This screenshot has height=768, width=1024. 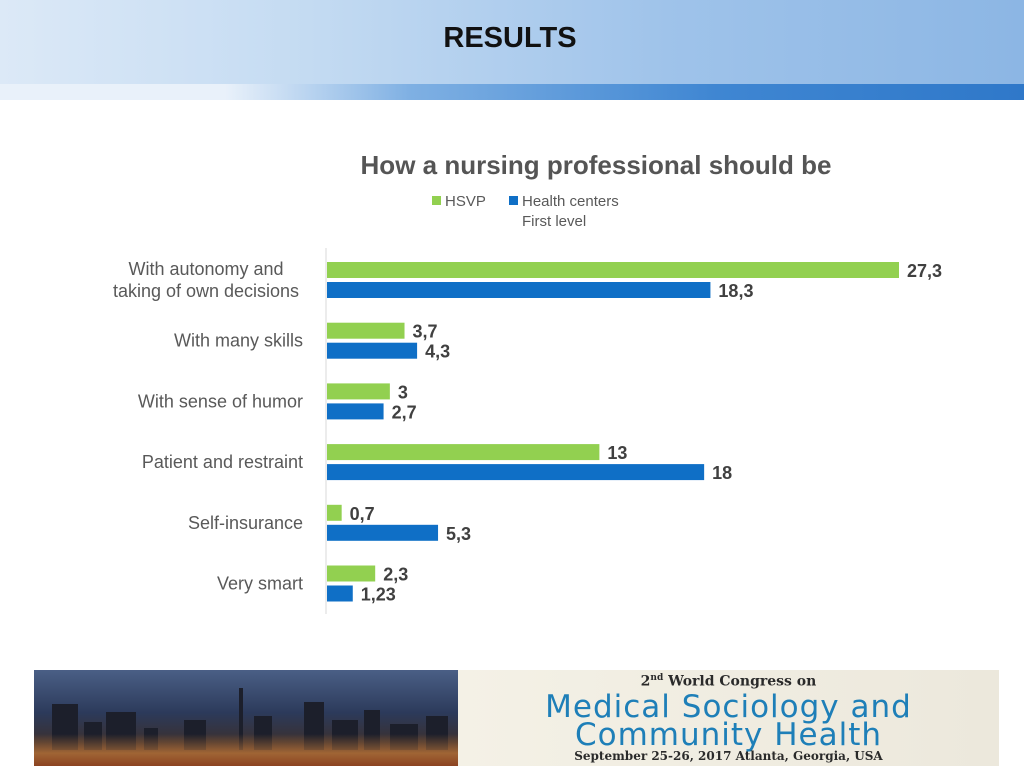 What do you see at coordinates (510, 38) in the screenshot?
I see `slide-title: RESULTS` at bounding box center [510, 38].